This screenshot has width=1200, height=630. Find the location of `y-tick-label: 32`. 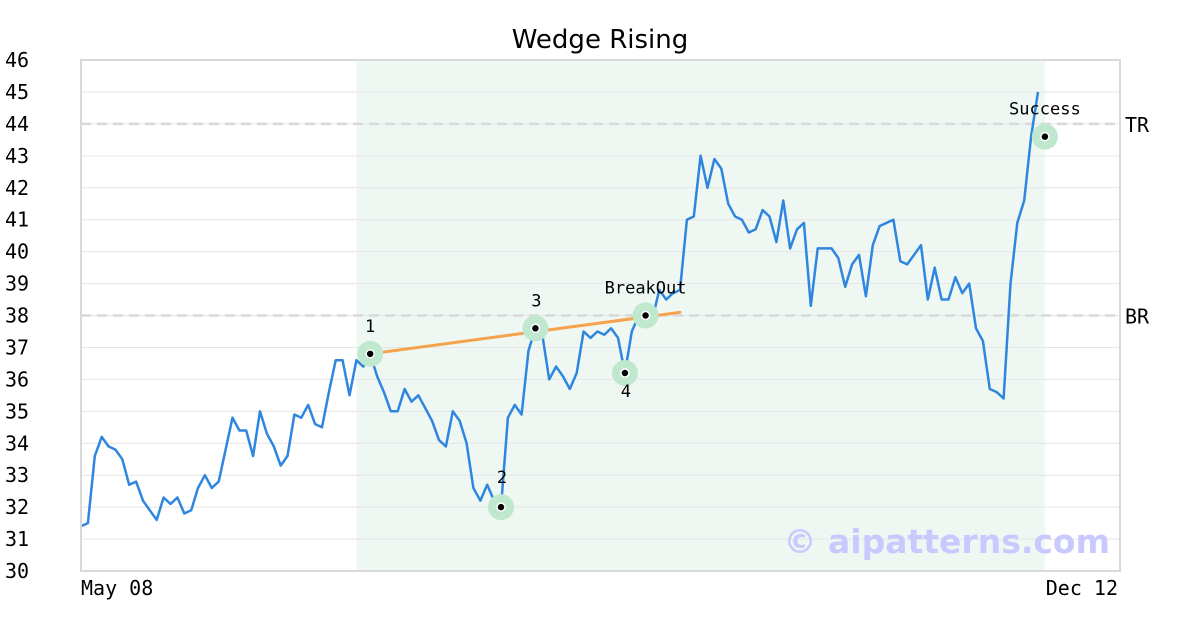

y-tick-label: 32 is located at coordinates (17, 507).